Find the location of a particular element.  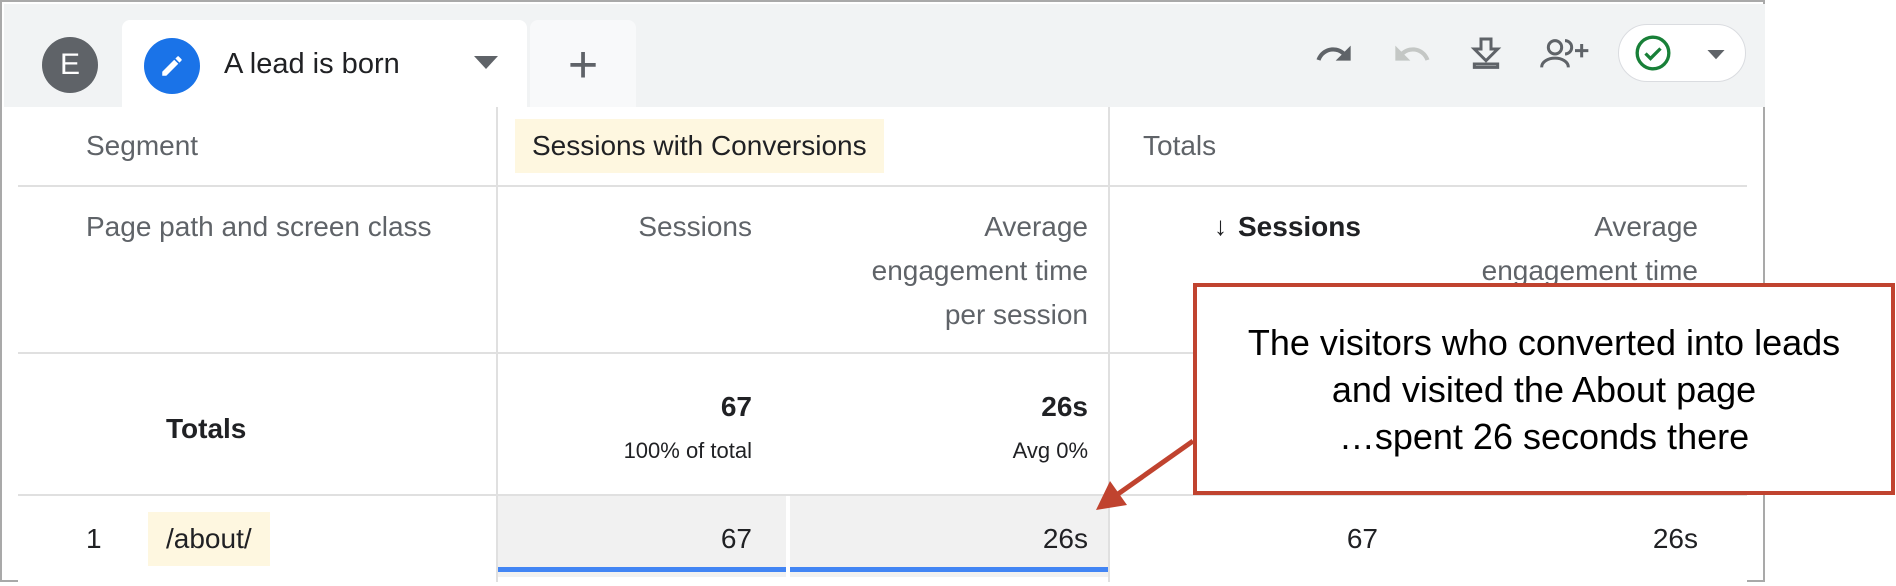

conv-avg-line3: per session is located at coordinates (1016, 314).